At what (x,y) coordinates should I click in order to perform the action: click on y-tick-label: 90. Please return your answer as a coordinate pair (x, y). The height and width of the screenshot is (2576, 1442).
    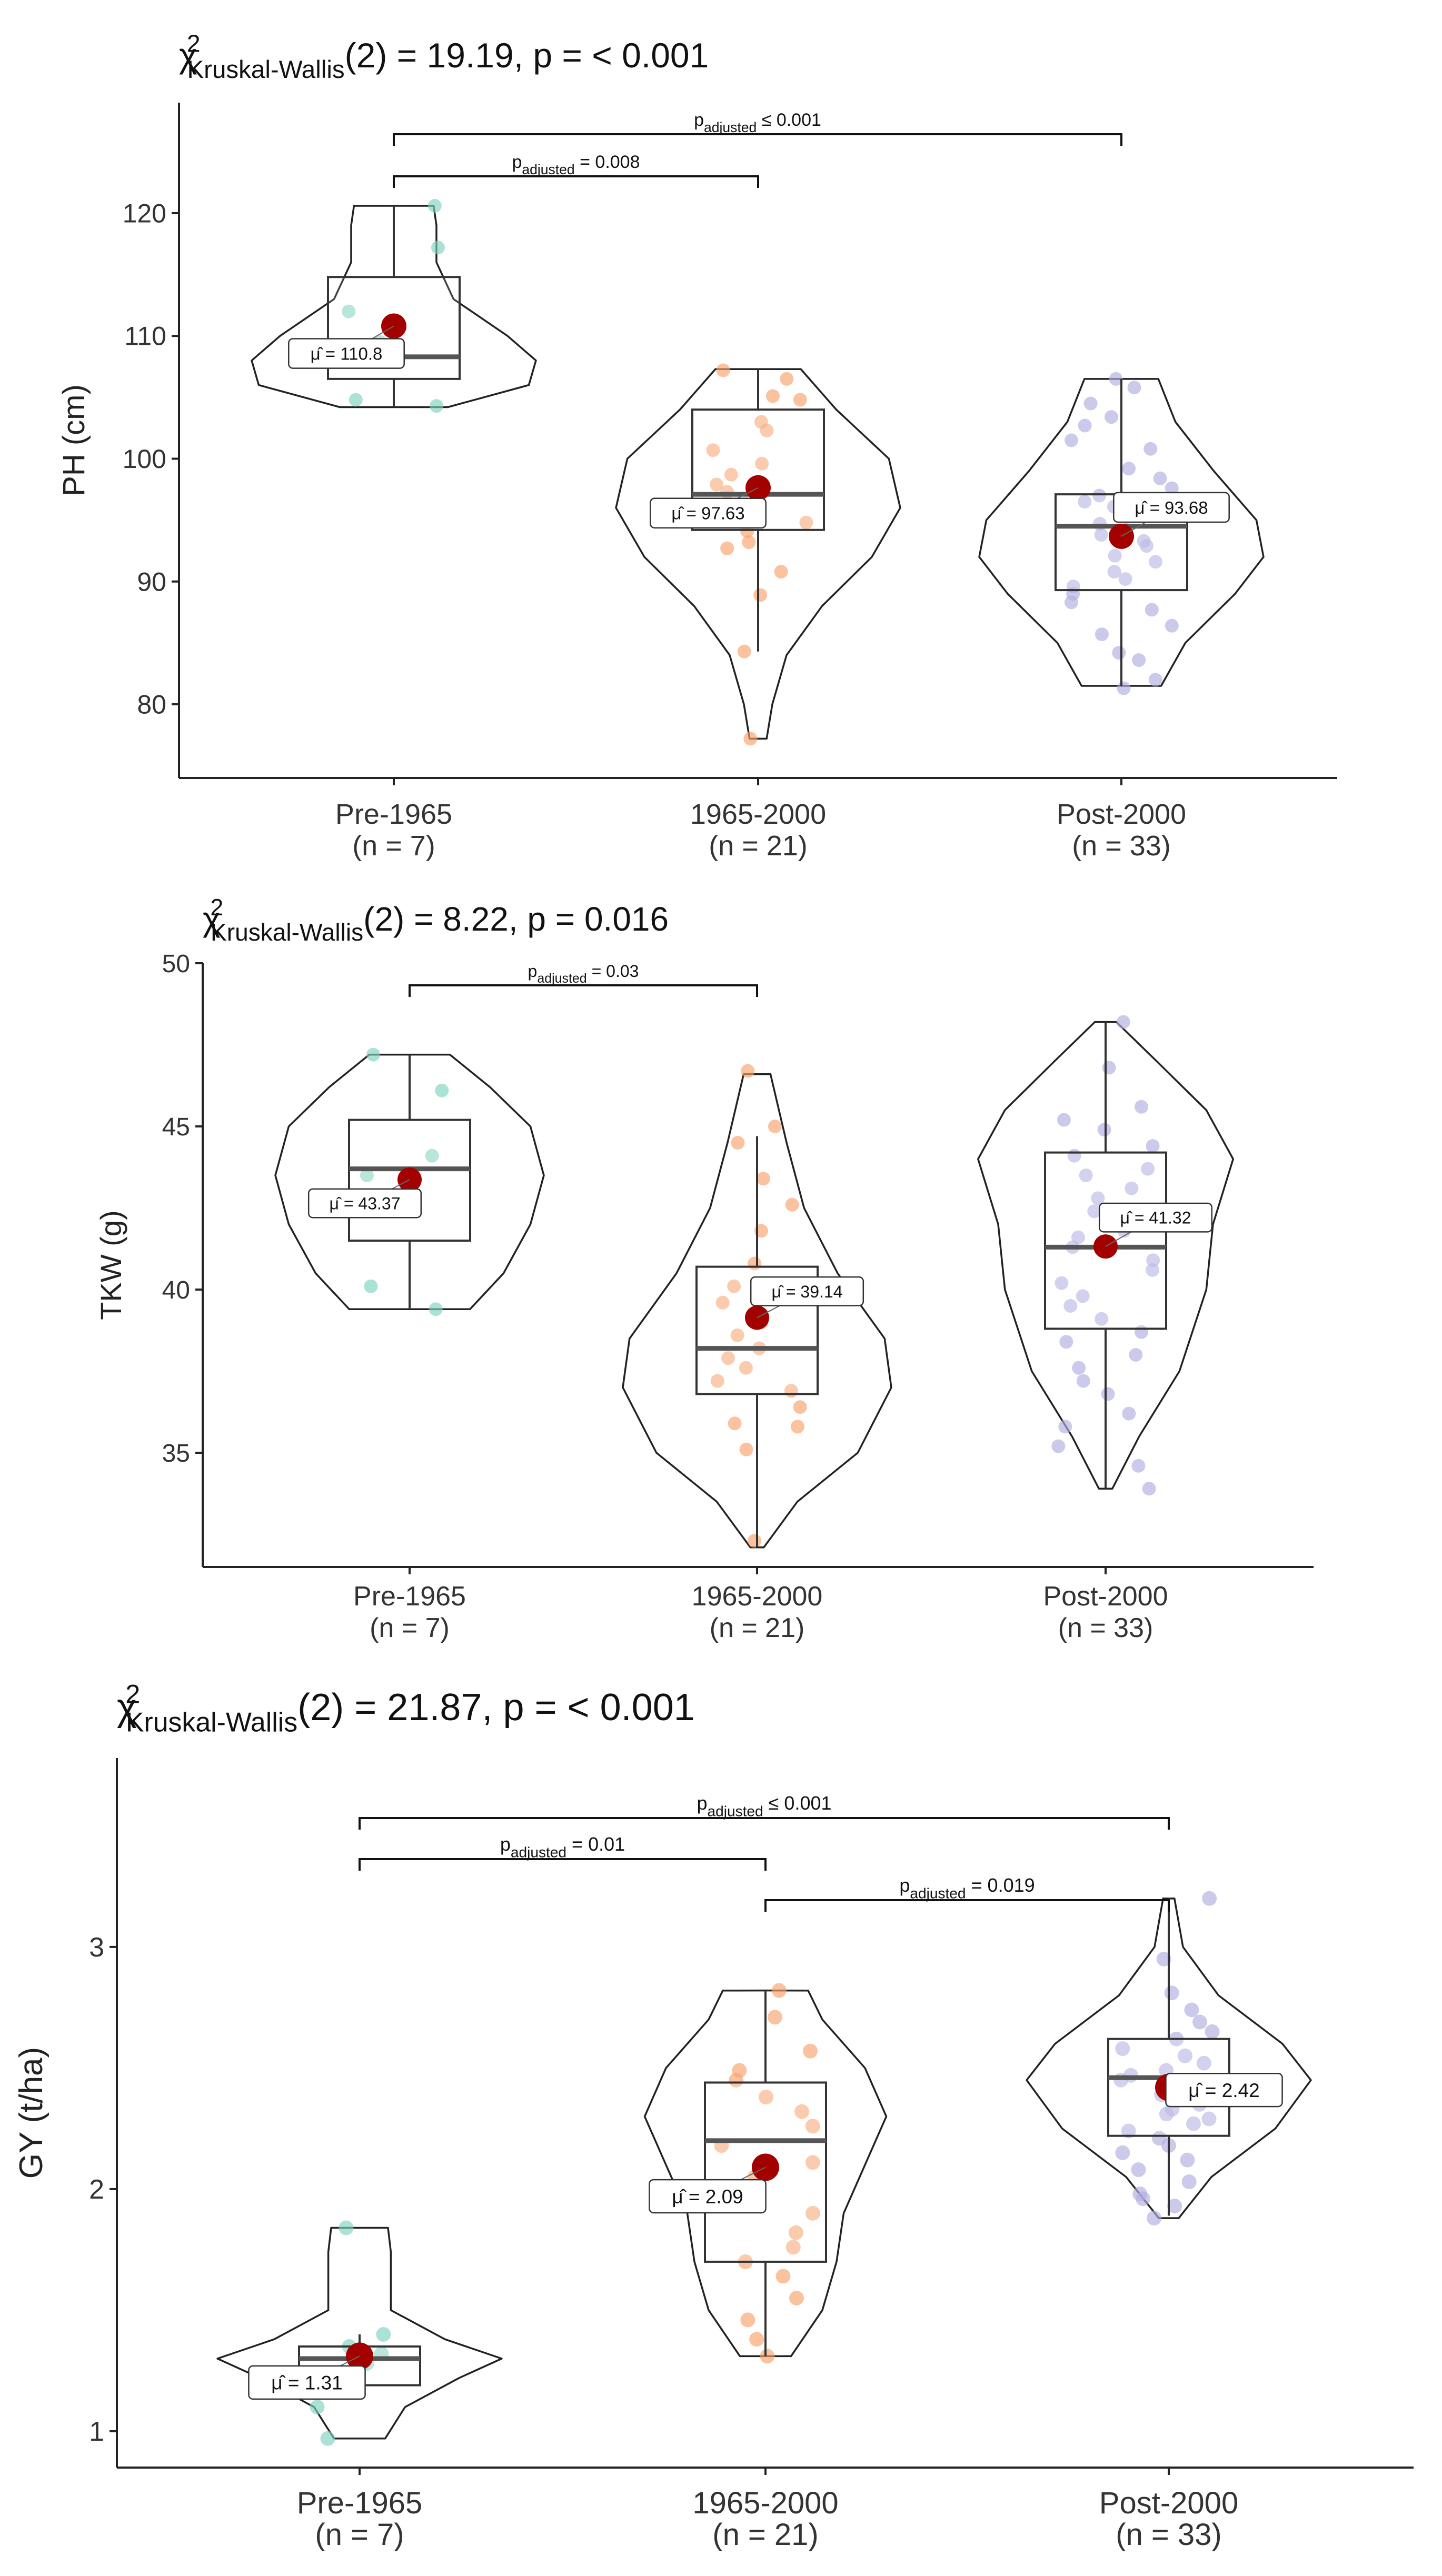
    Looking at the image, I should click on (151, 582).